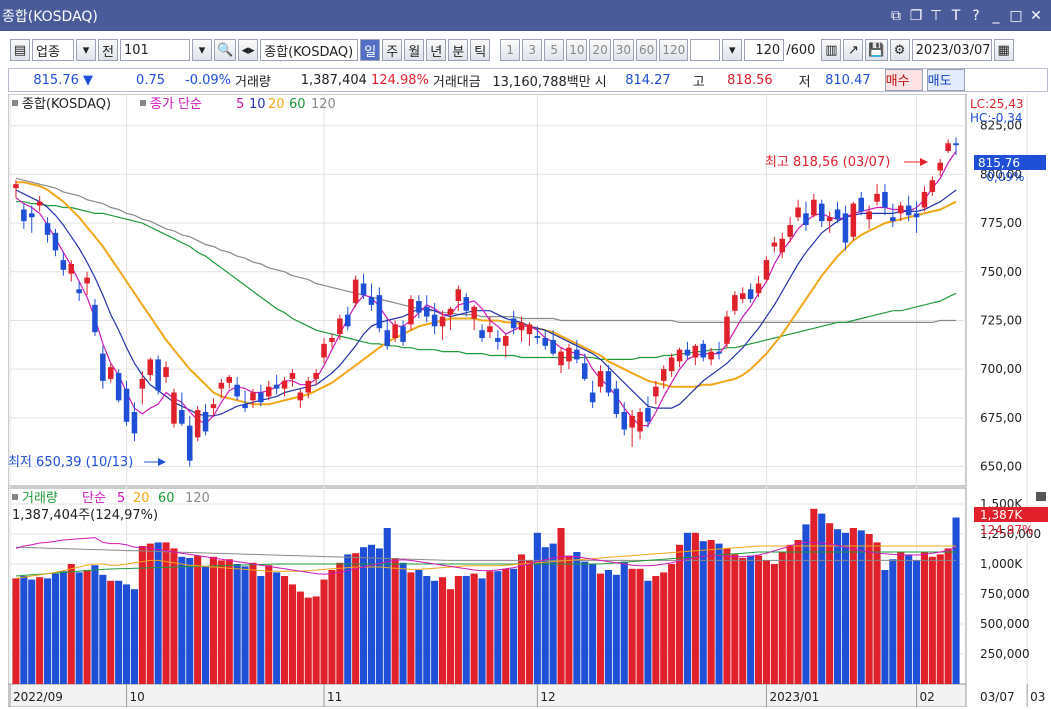 The image size is (1051, 710). Describe the element at coordinates (334, 697) in the screenshot. I see `x-tick-label: 11` at that location.